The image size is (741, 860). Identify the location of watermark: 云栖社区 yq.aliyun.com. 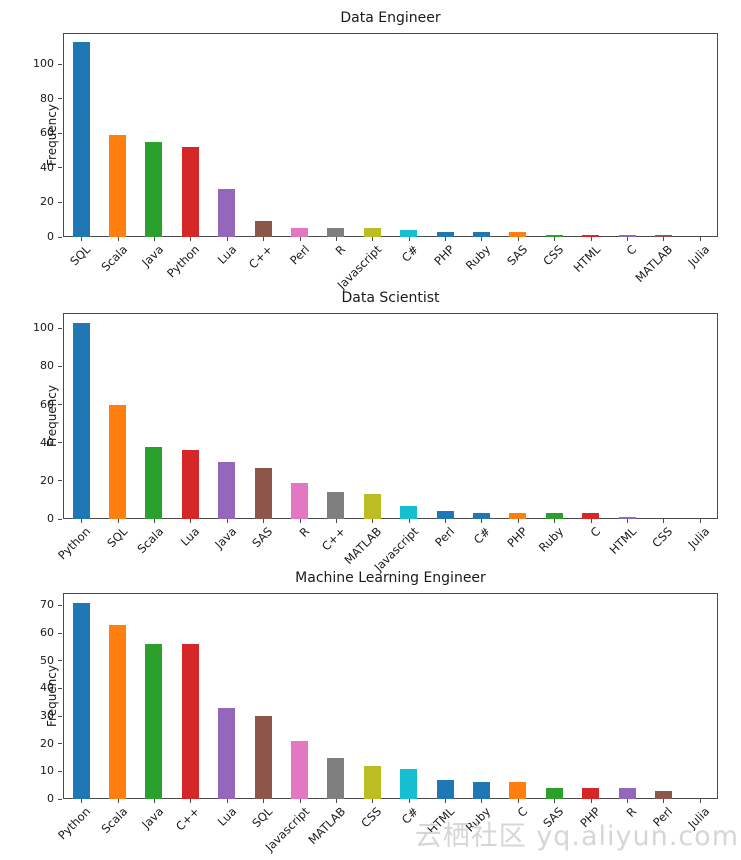
(576, 836).